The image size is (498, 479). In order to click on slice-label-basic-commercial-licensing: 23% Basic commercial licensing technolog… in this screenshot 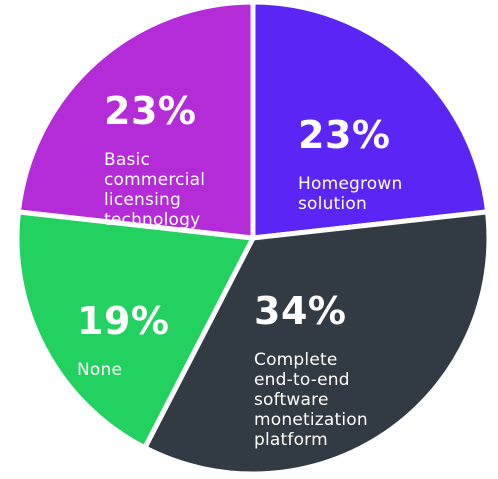, I will do `click(154, 160)`.